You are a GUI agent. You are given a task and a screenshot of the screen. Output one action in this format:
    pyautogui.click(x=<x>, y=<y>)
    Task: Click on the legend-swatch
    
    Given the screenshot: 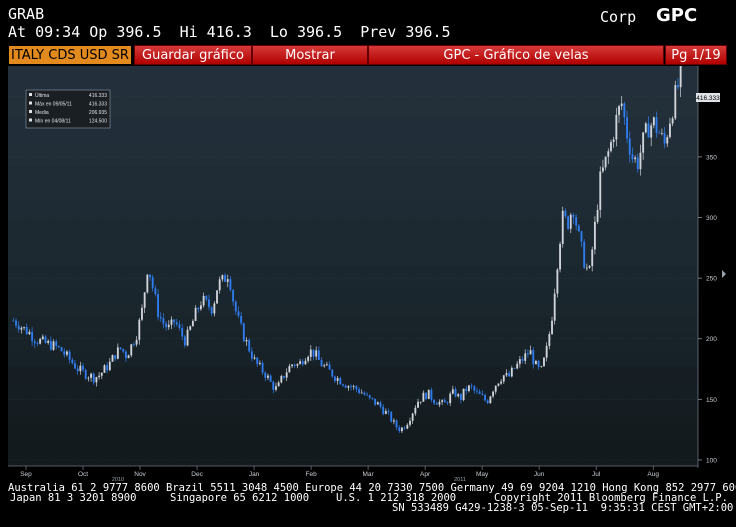 What is the action you would take?
    pyautogui.click(x=30, y=94)
    